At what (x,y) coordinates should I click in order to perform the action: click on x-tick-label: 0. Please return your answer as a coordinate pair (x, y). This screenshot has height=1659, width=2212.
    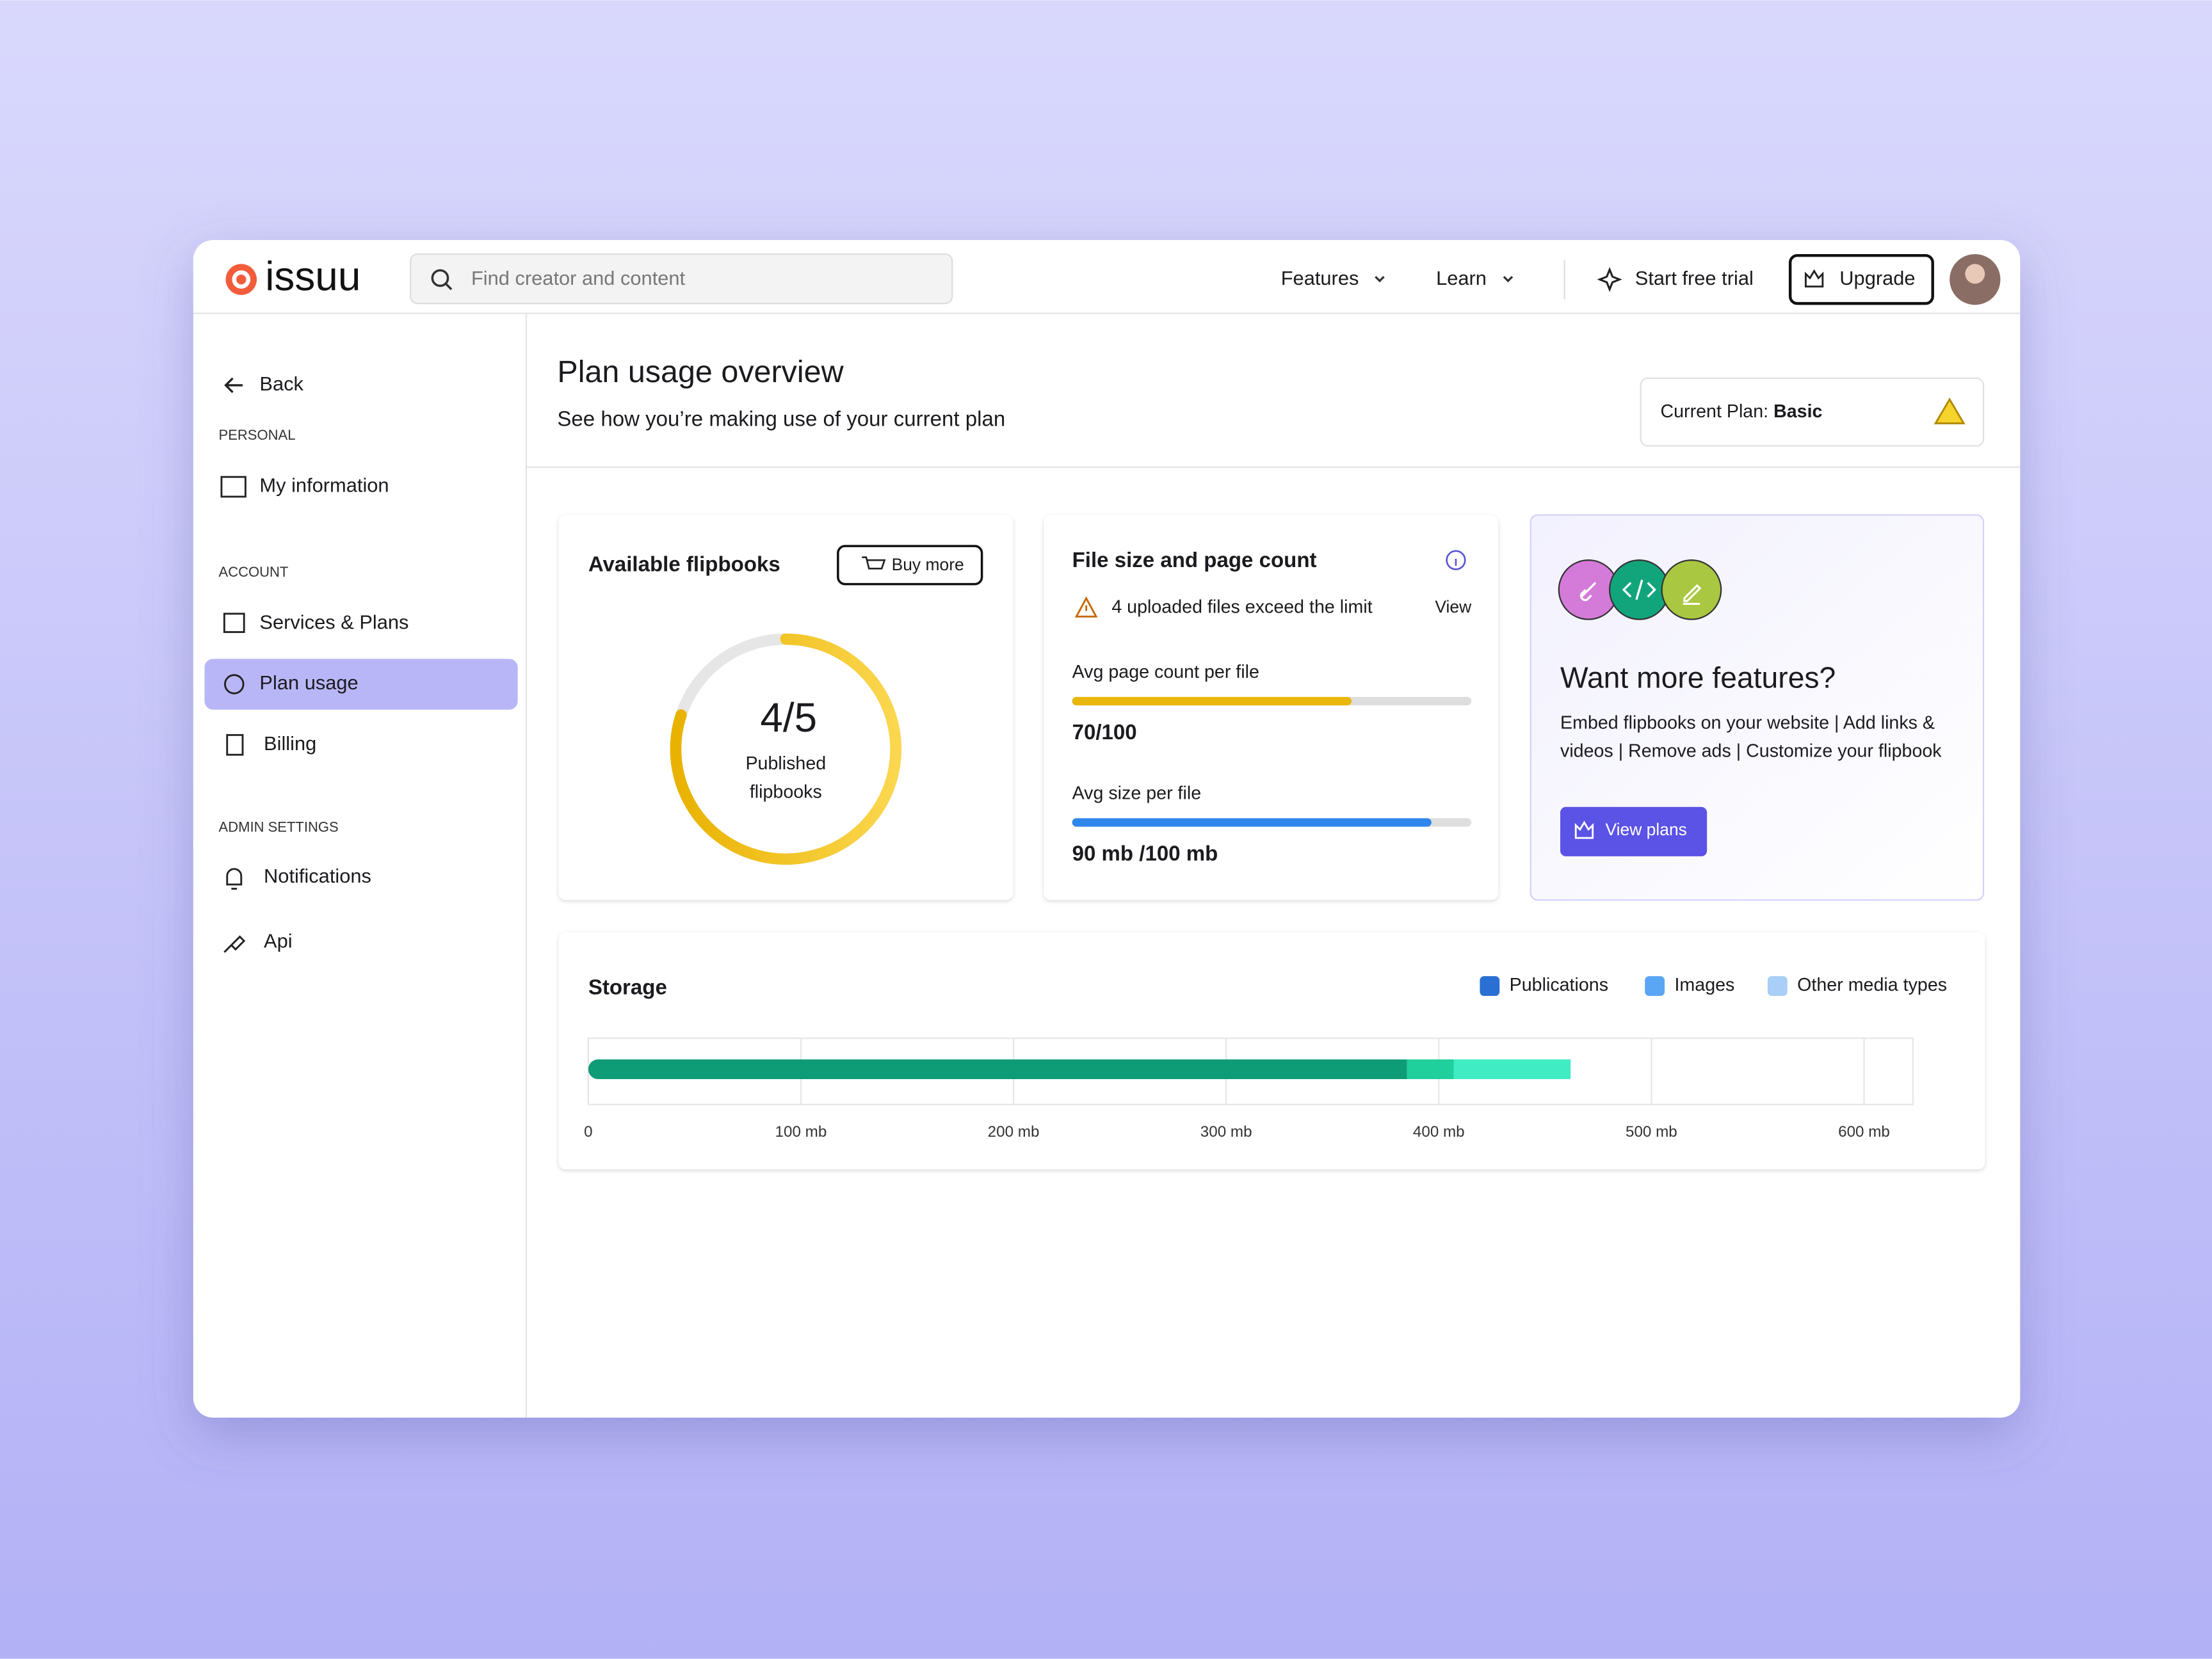
    Looking at the image, I should click on (588, 1132).